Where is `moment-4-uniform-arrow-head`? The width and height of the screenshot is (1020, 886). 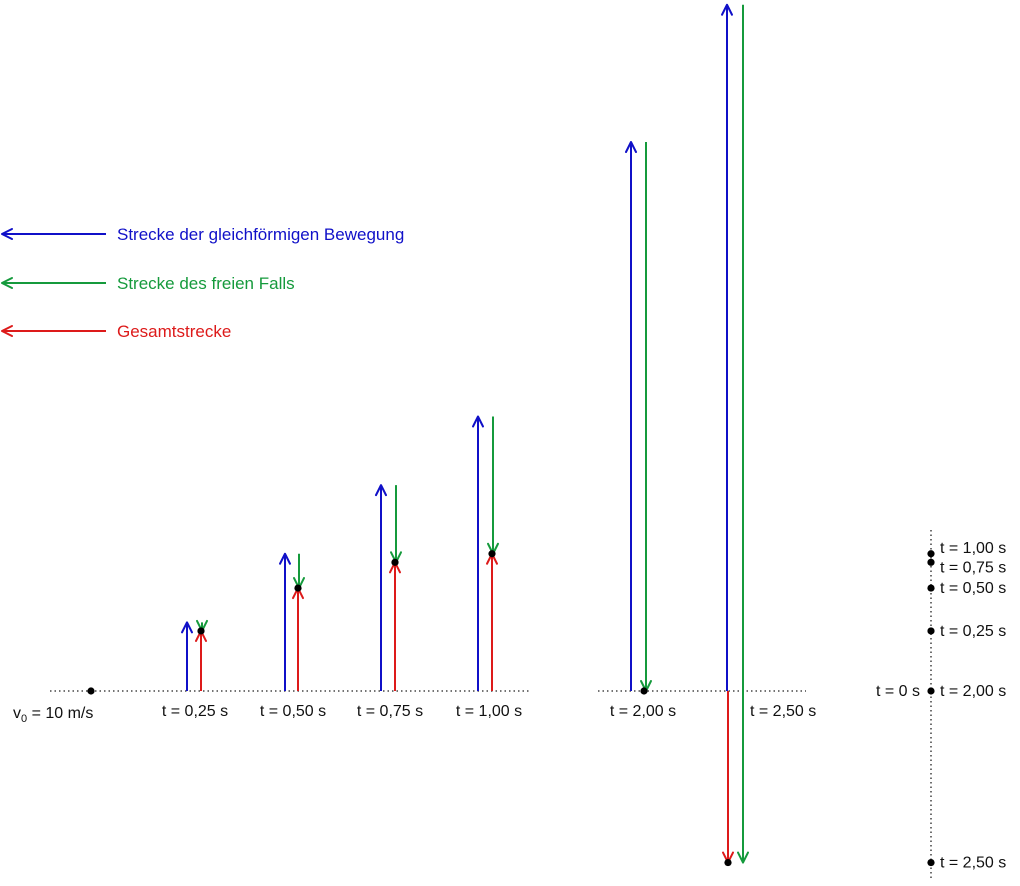
moment-4-uniform-arrow-head is located at coordinates (478, 421).